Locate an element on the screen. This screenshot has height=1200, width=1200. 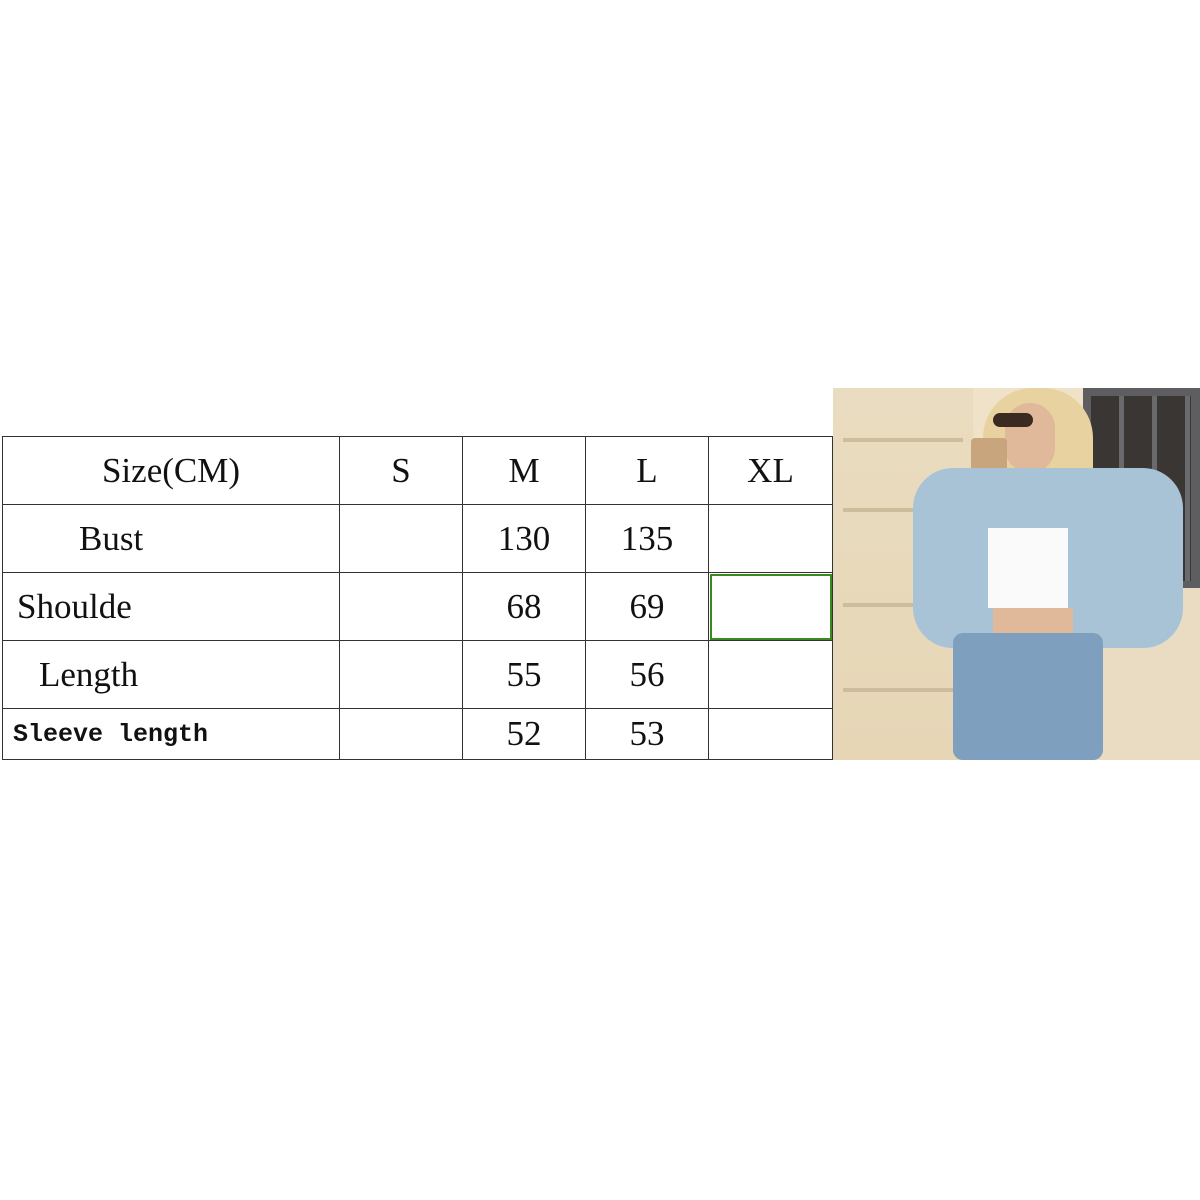
cell: 69 is located at coordinates (647, 606).